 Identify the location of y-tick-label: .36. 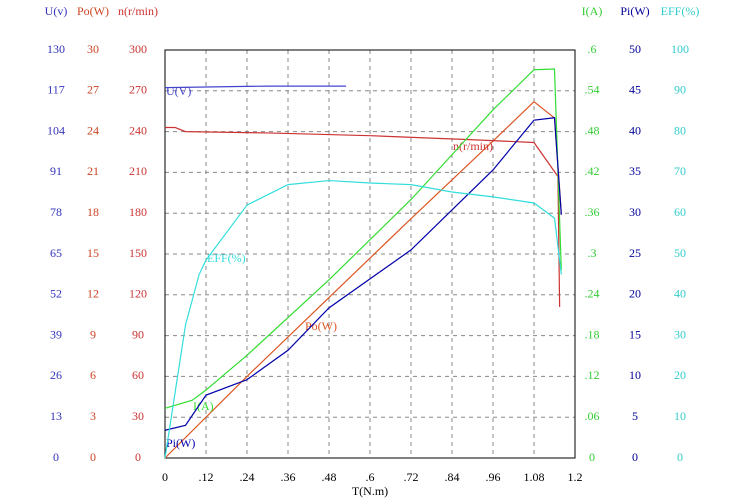
(592, 212).